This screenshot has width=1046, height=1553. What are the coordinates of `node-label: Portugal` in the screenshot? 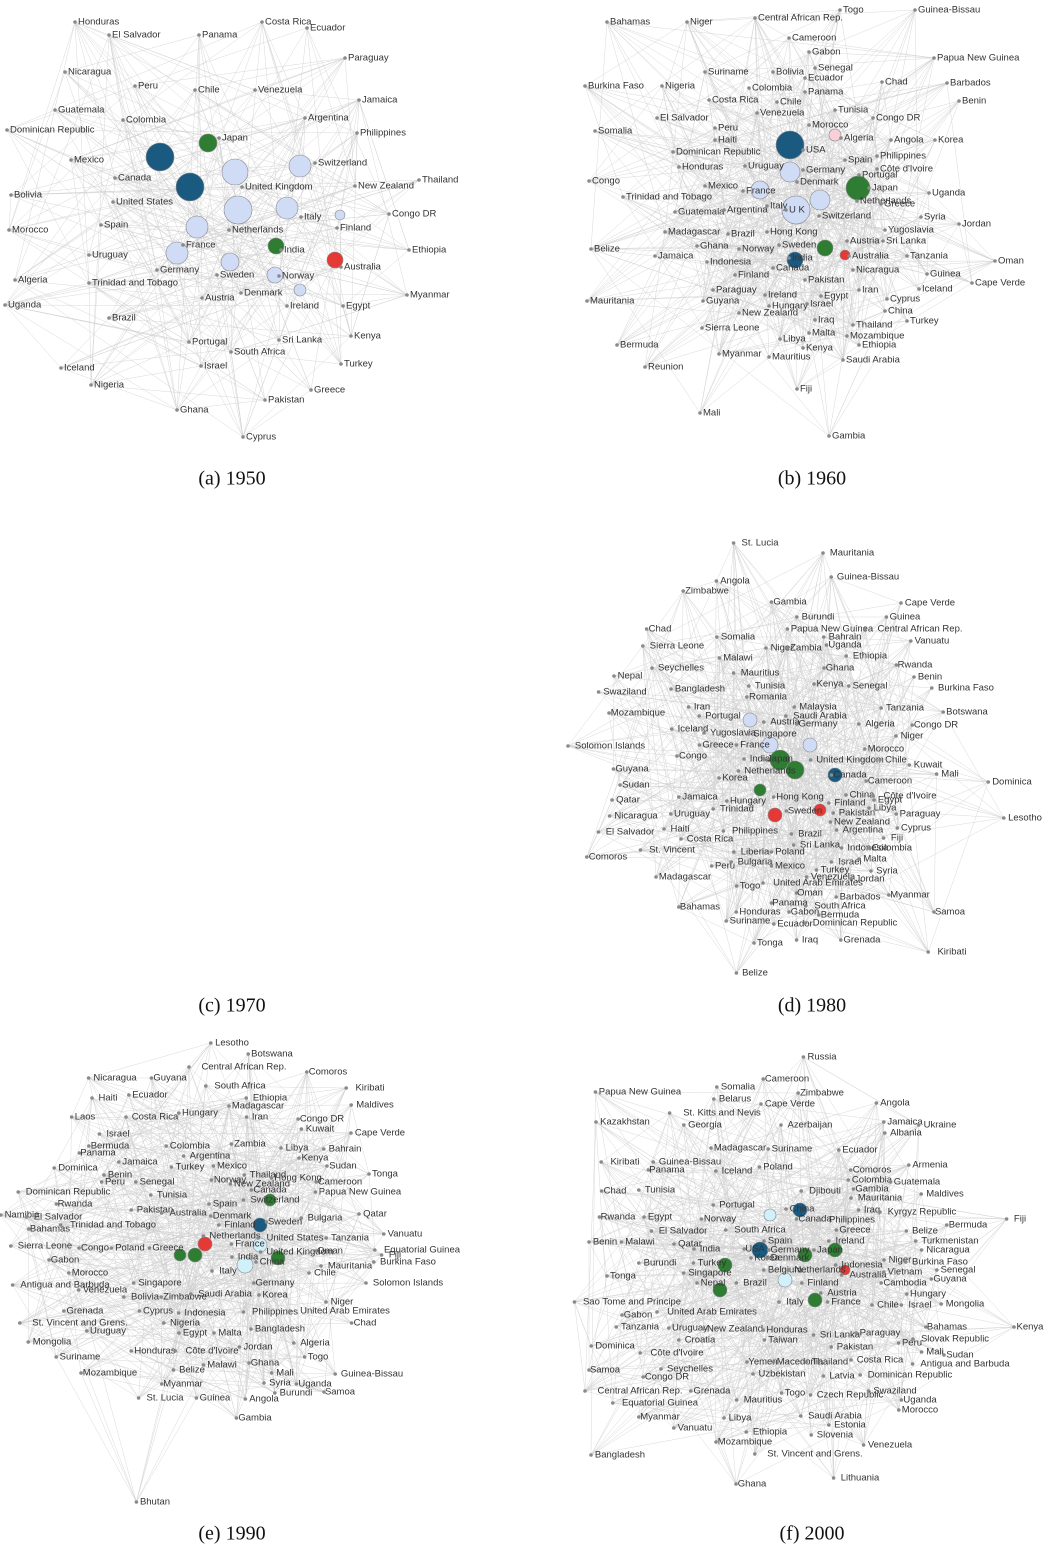 It's located at (209, 342).